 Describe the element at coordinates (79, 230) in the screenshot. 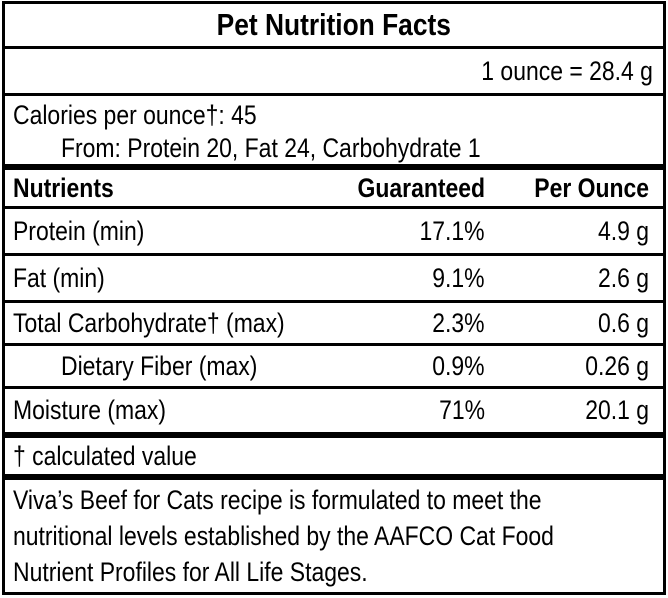

I see `nutrient-name-label: Protein (min)` at that location.